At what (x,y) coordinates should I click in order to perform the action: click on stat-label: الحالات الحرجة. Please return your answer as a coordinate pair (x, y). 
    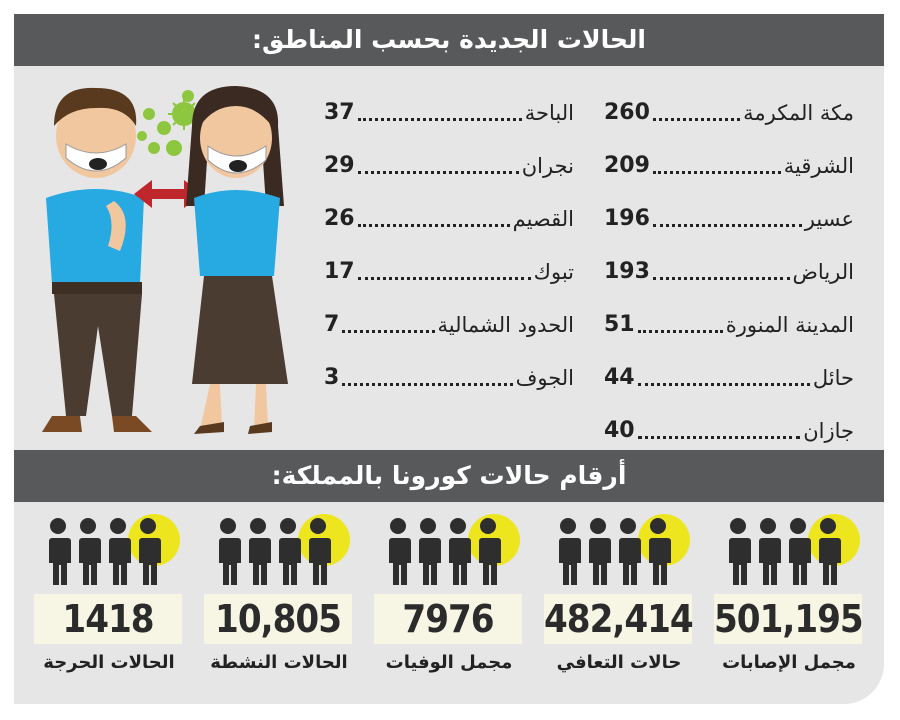
    Looking at the image, I should click on (109, 662).